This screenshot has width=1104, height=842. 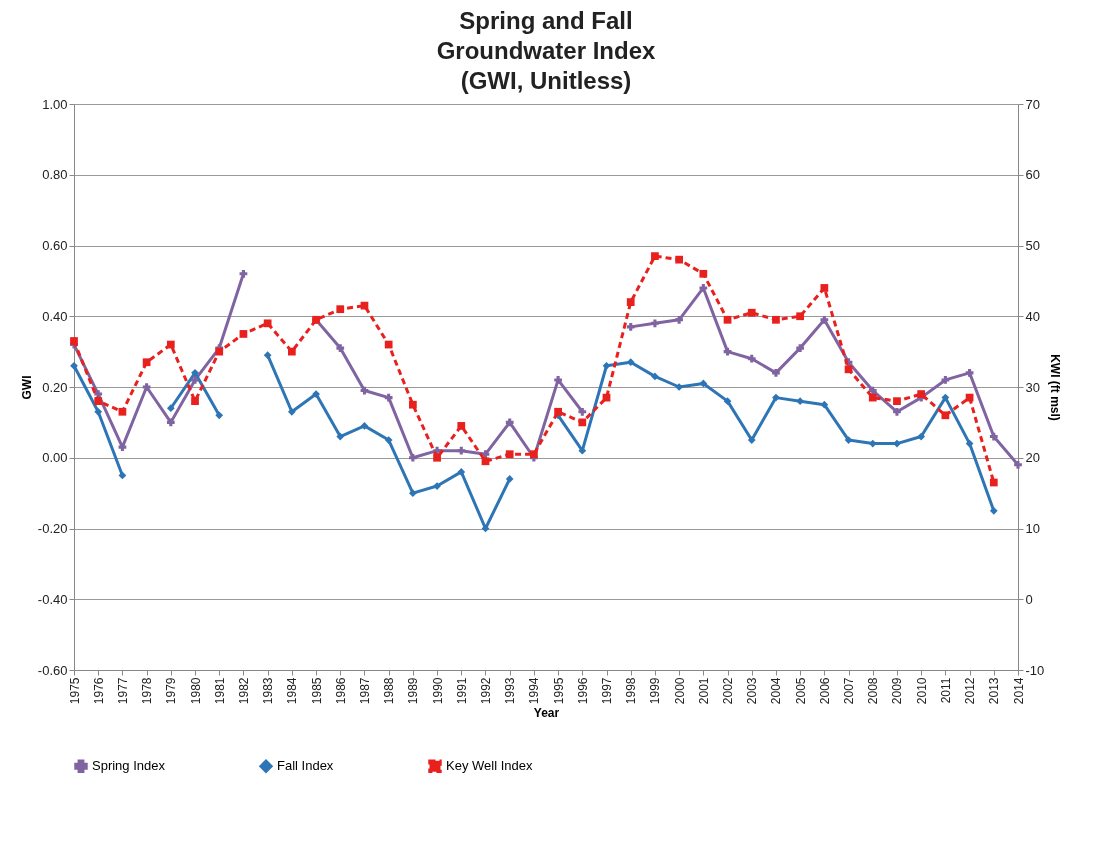 I want to click on x-tick-label: 2008, so click(x=873, y=691).